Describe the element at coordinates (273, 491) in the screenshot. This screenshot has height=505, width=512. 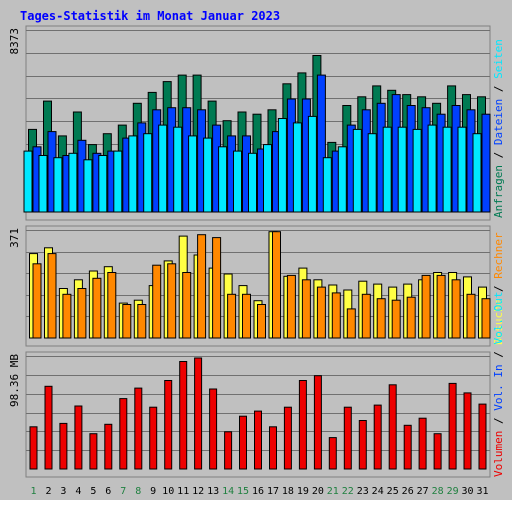
I see `x-tick-label: 17` at that location.